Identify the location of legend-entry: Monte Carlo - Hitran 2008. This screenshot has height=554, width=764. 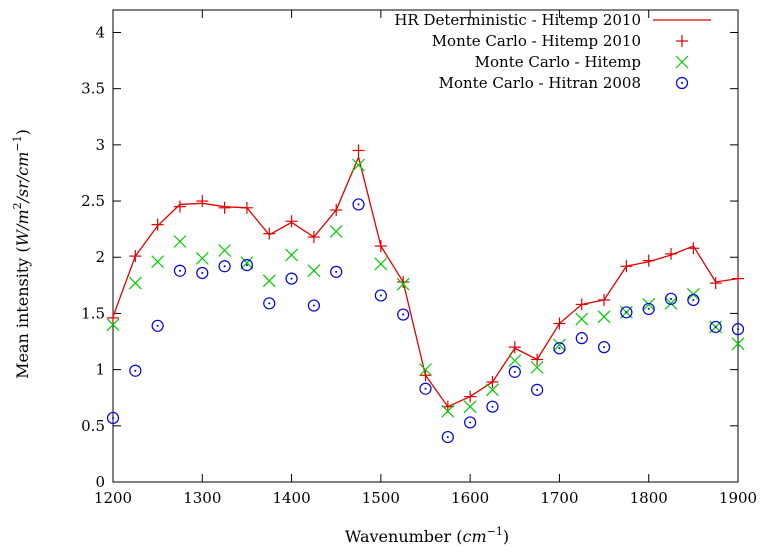
(564, 83).